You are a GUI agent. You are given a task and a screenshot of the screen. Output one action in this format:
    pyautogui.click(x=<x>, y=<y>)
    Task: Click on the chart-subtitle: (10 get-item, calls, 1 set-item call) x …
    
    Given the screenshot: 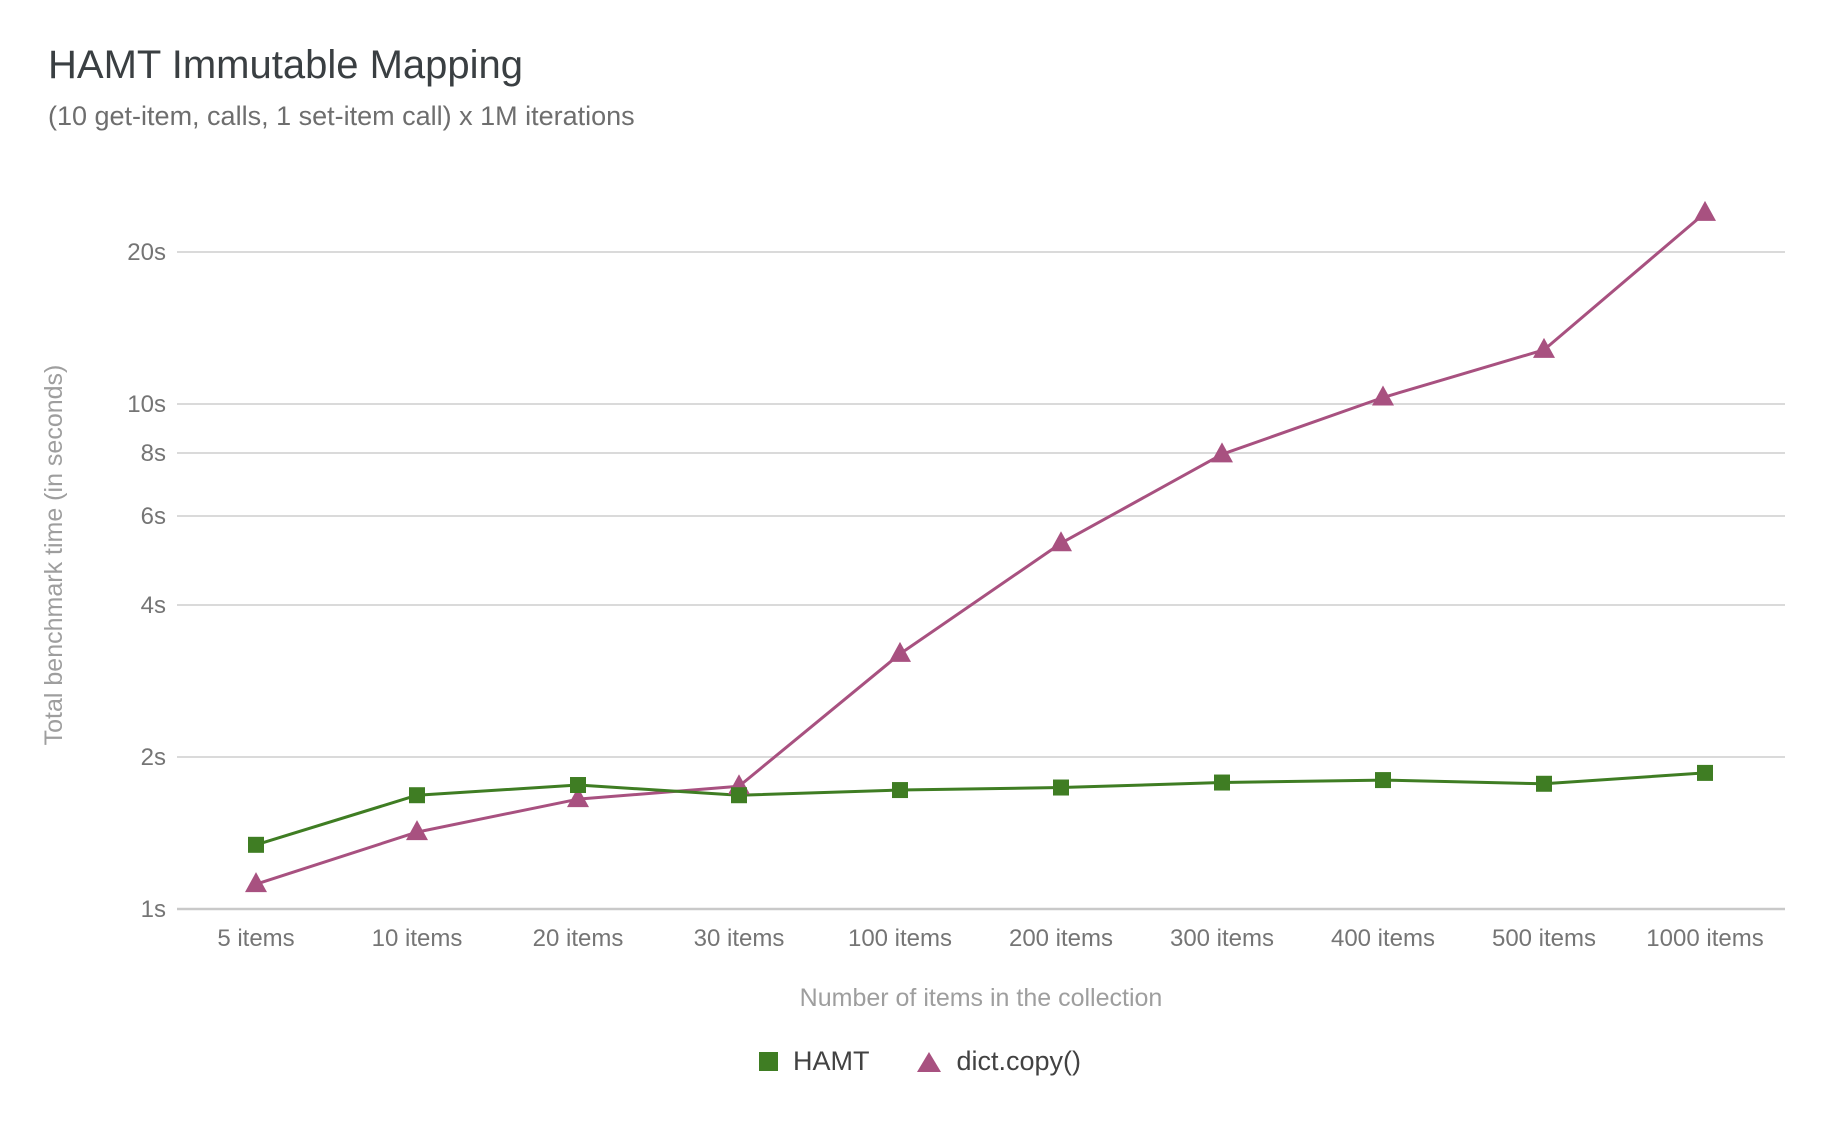 What is the action you would take?
    pyautogui.click(x=341, y=116)
    